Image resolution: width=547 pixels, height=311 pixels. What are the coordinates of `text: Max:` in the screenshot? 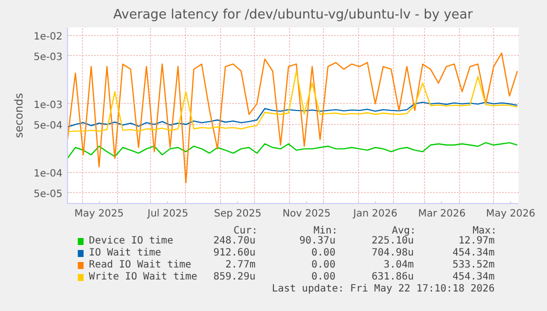 It's located at (484, 231).